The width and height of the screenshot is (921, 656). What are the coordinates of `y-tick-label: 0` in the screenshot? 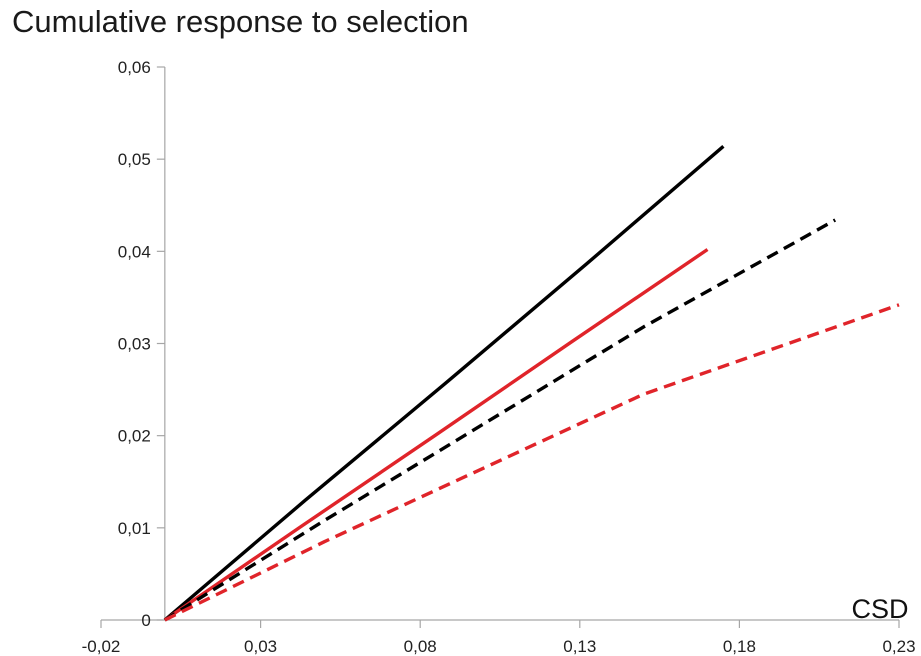 It's located at (145, 620).